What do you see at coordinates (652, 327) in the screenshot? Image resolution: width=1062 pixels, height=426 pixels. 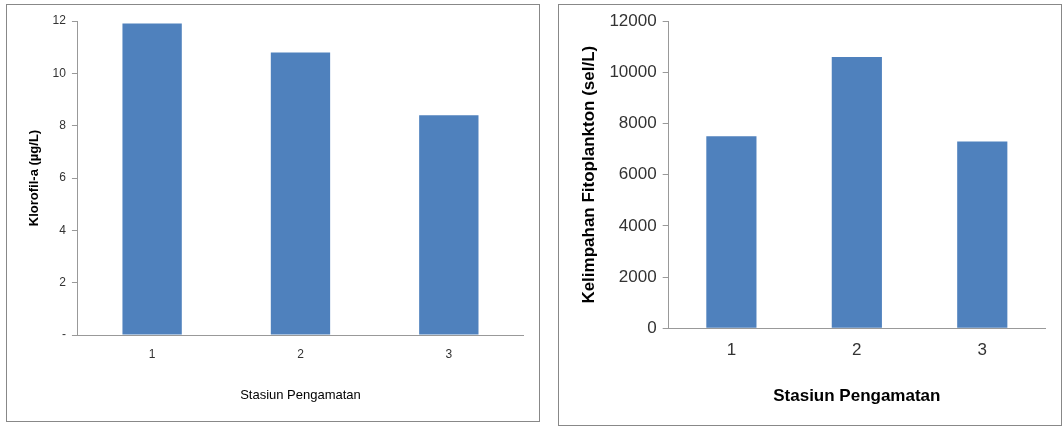 I see `y-tick-label: 0` at bounding box center [652, 327].